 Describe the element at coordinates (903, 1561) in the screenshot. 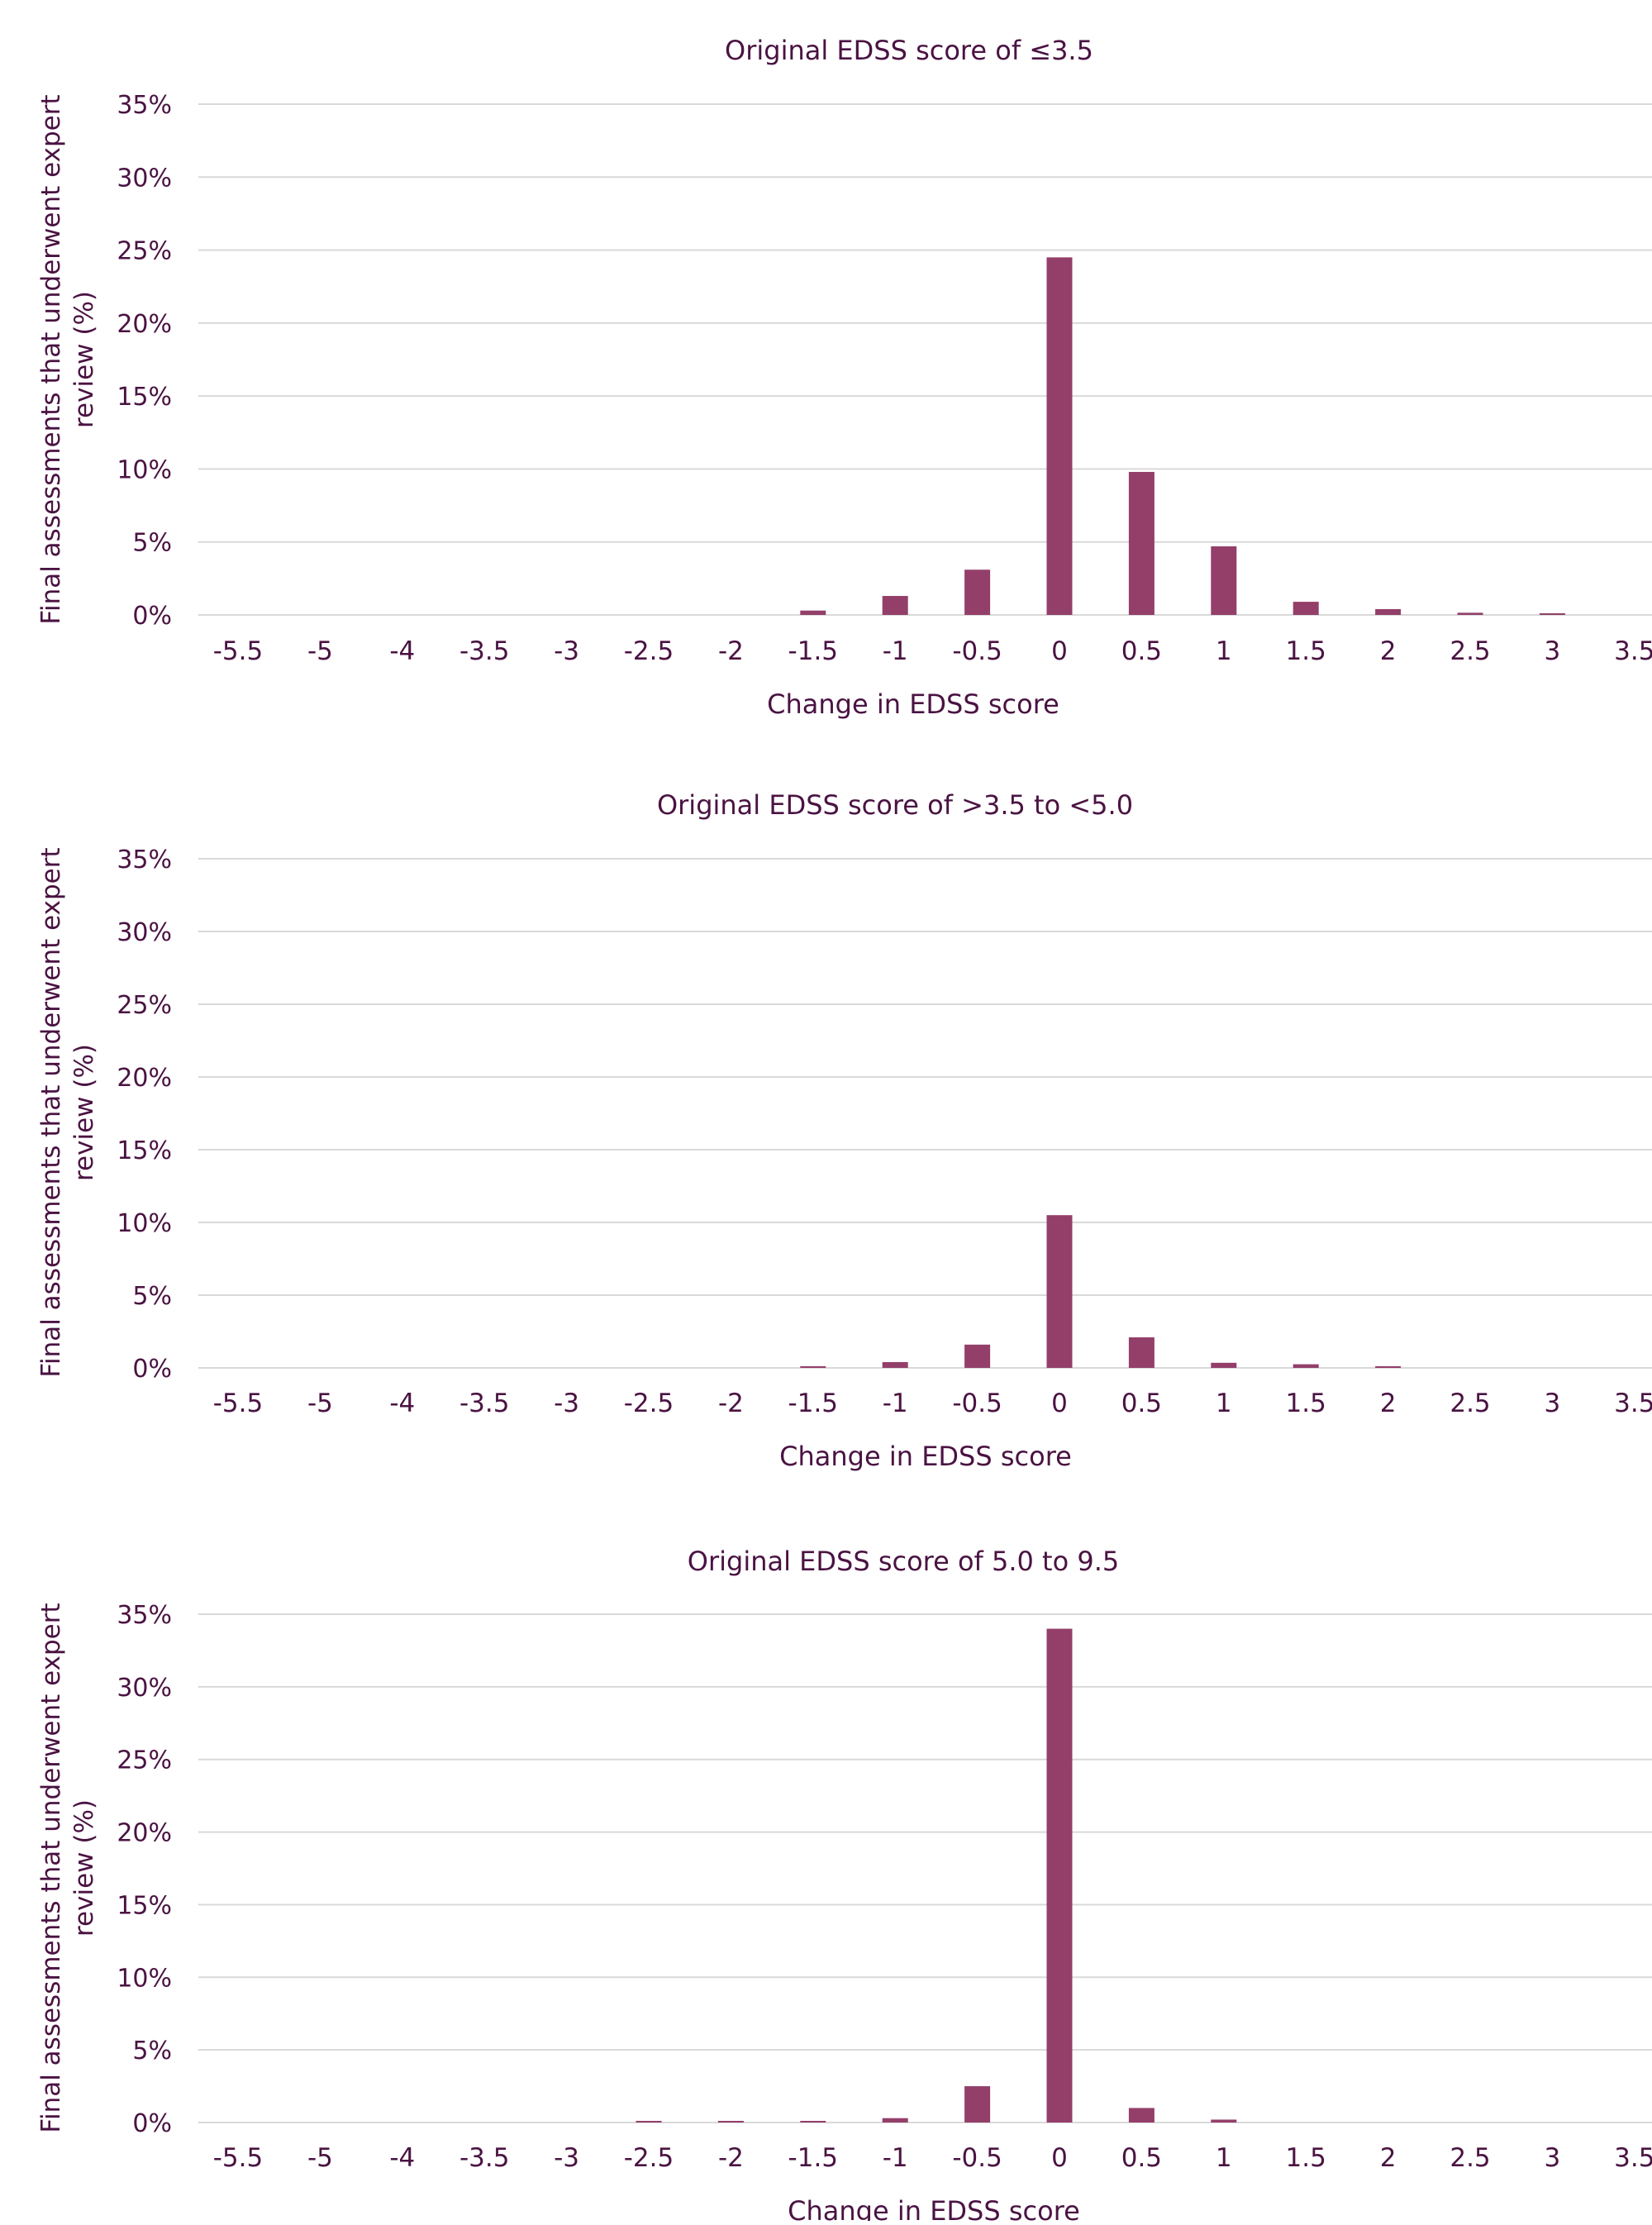

I see `chart-title: Original EDSS score of 5.0 to 9.5` at that location.